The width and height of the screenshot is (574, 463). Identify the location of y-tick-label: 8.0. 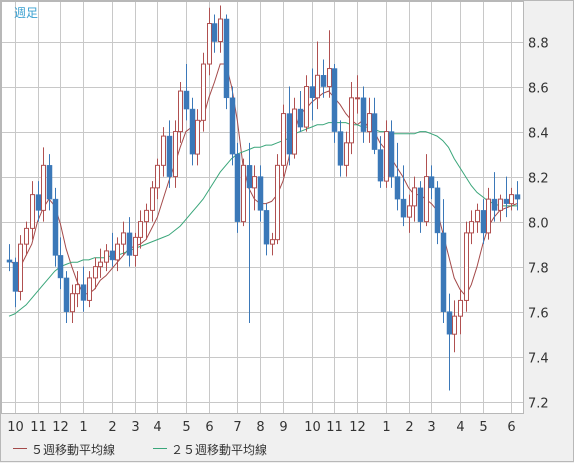
(538, 224).